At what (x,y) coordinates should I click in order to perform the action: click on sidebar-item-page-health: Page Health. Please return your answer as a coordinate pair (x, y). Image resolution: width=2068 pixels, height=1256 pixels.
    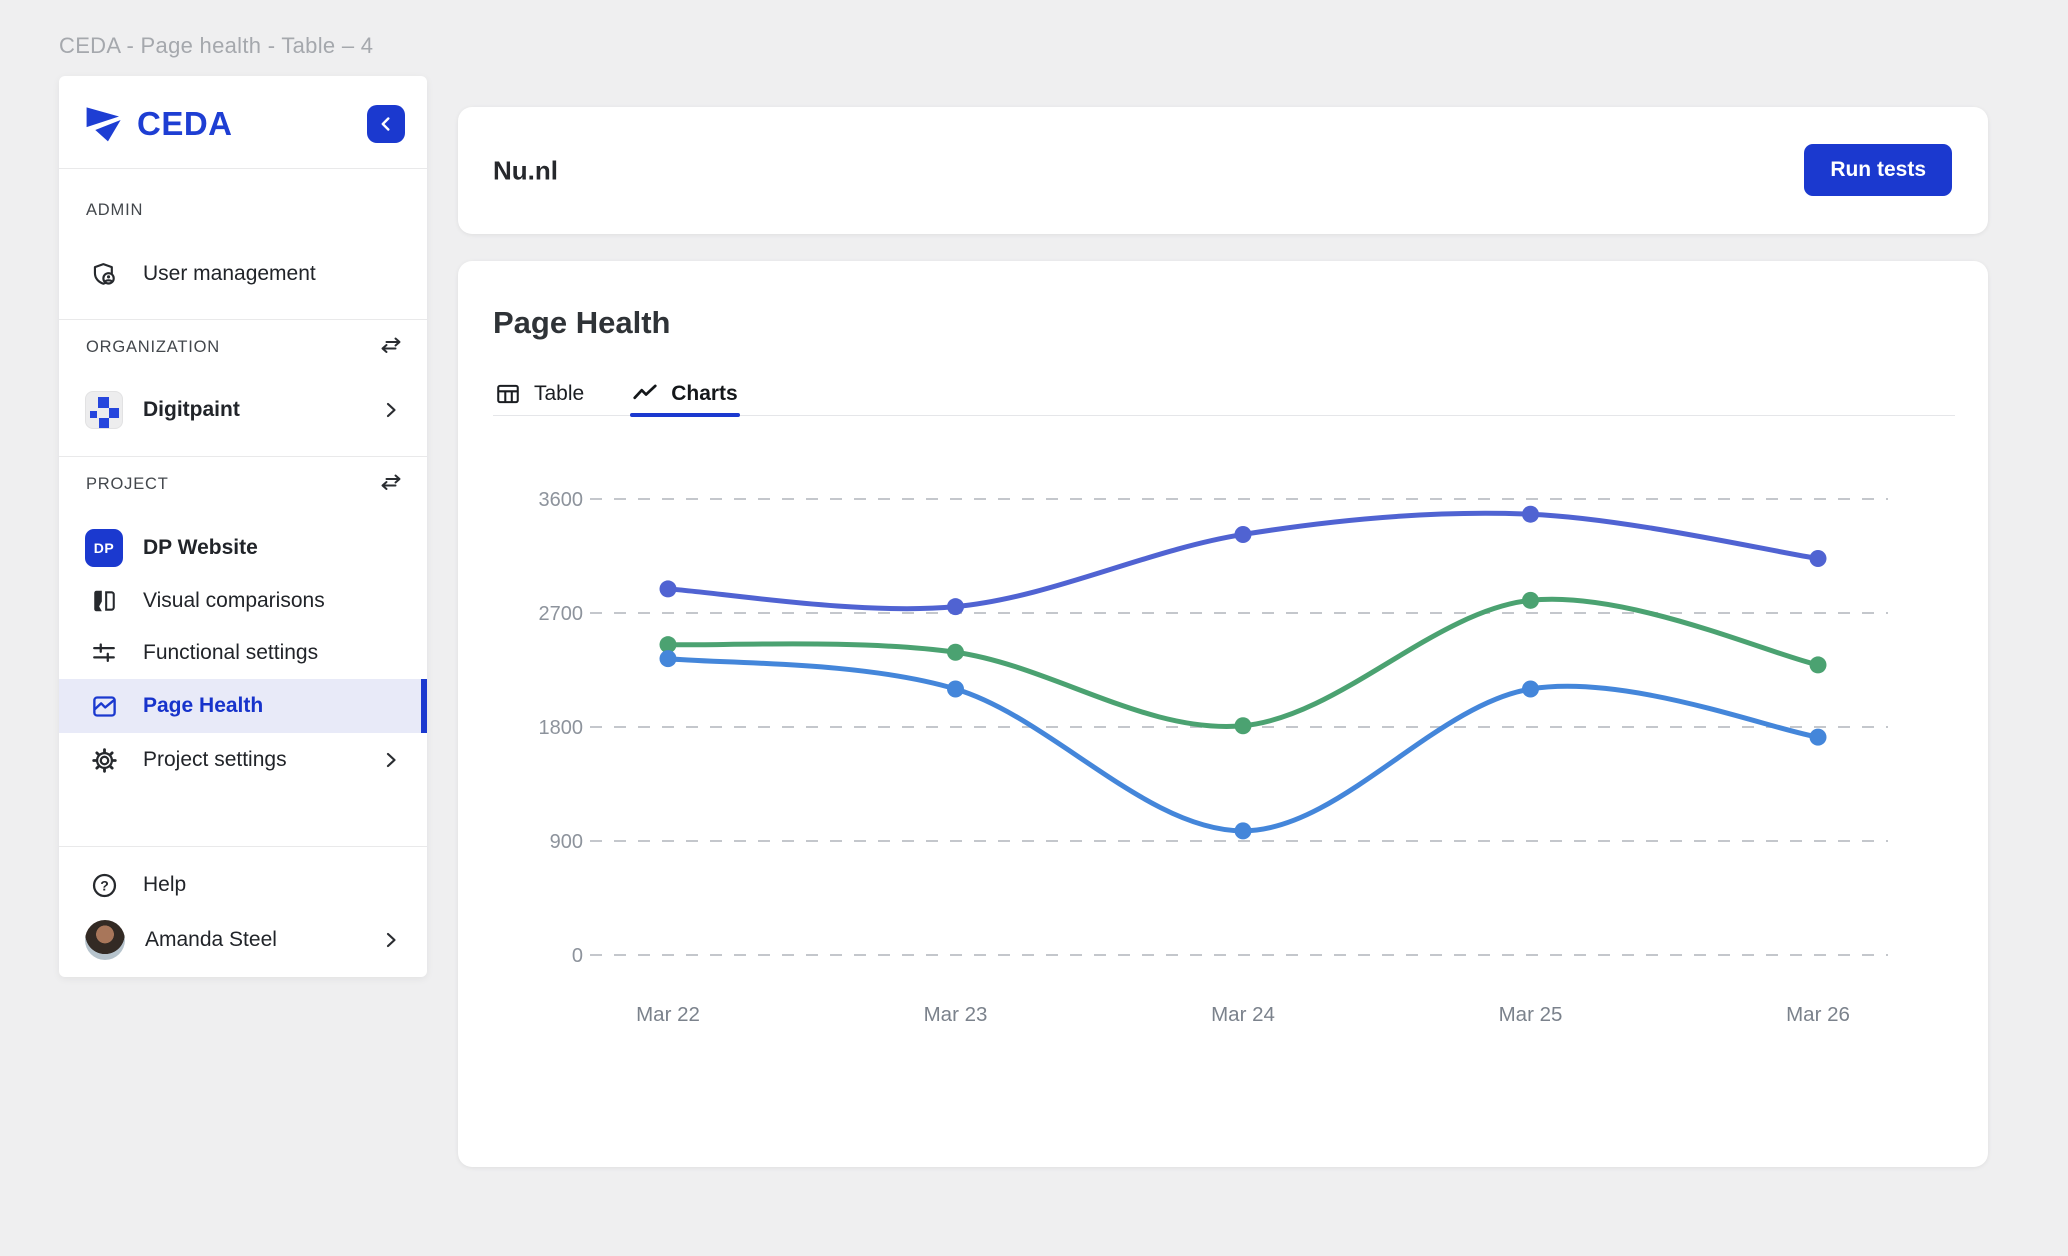
    Looking at the image, I should click on (243, 706).